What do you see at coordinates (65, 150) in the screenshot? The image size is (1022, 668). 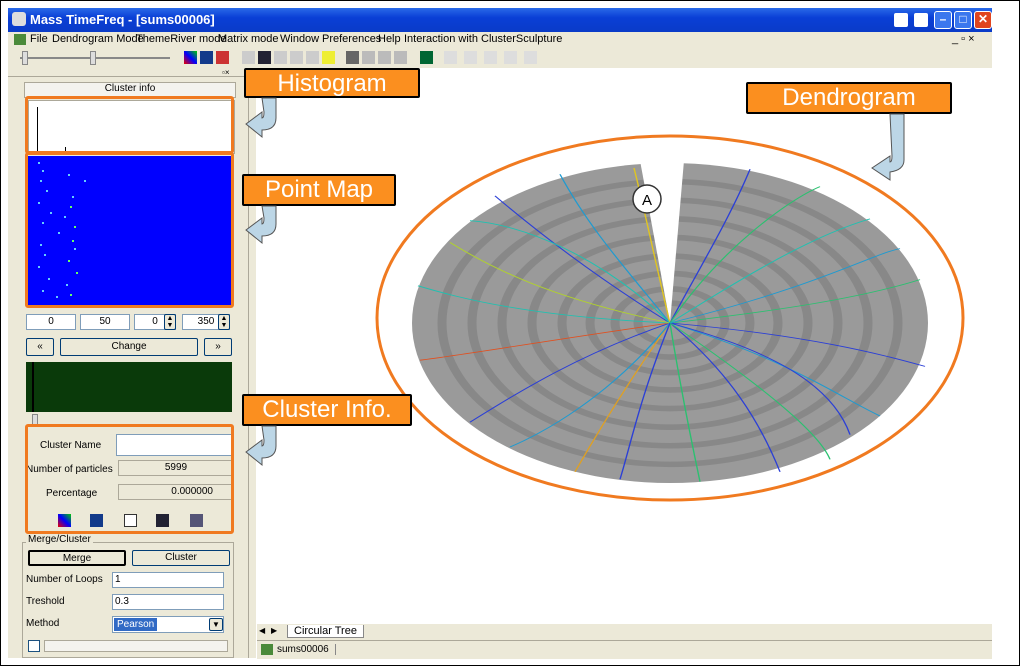 I see `histogram-bar-small` at bounding box center [65, 150].